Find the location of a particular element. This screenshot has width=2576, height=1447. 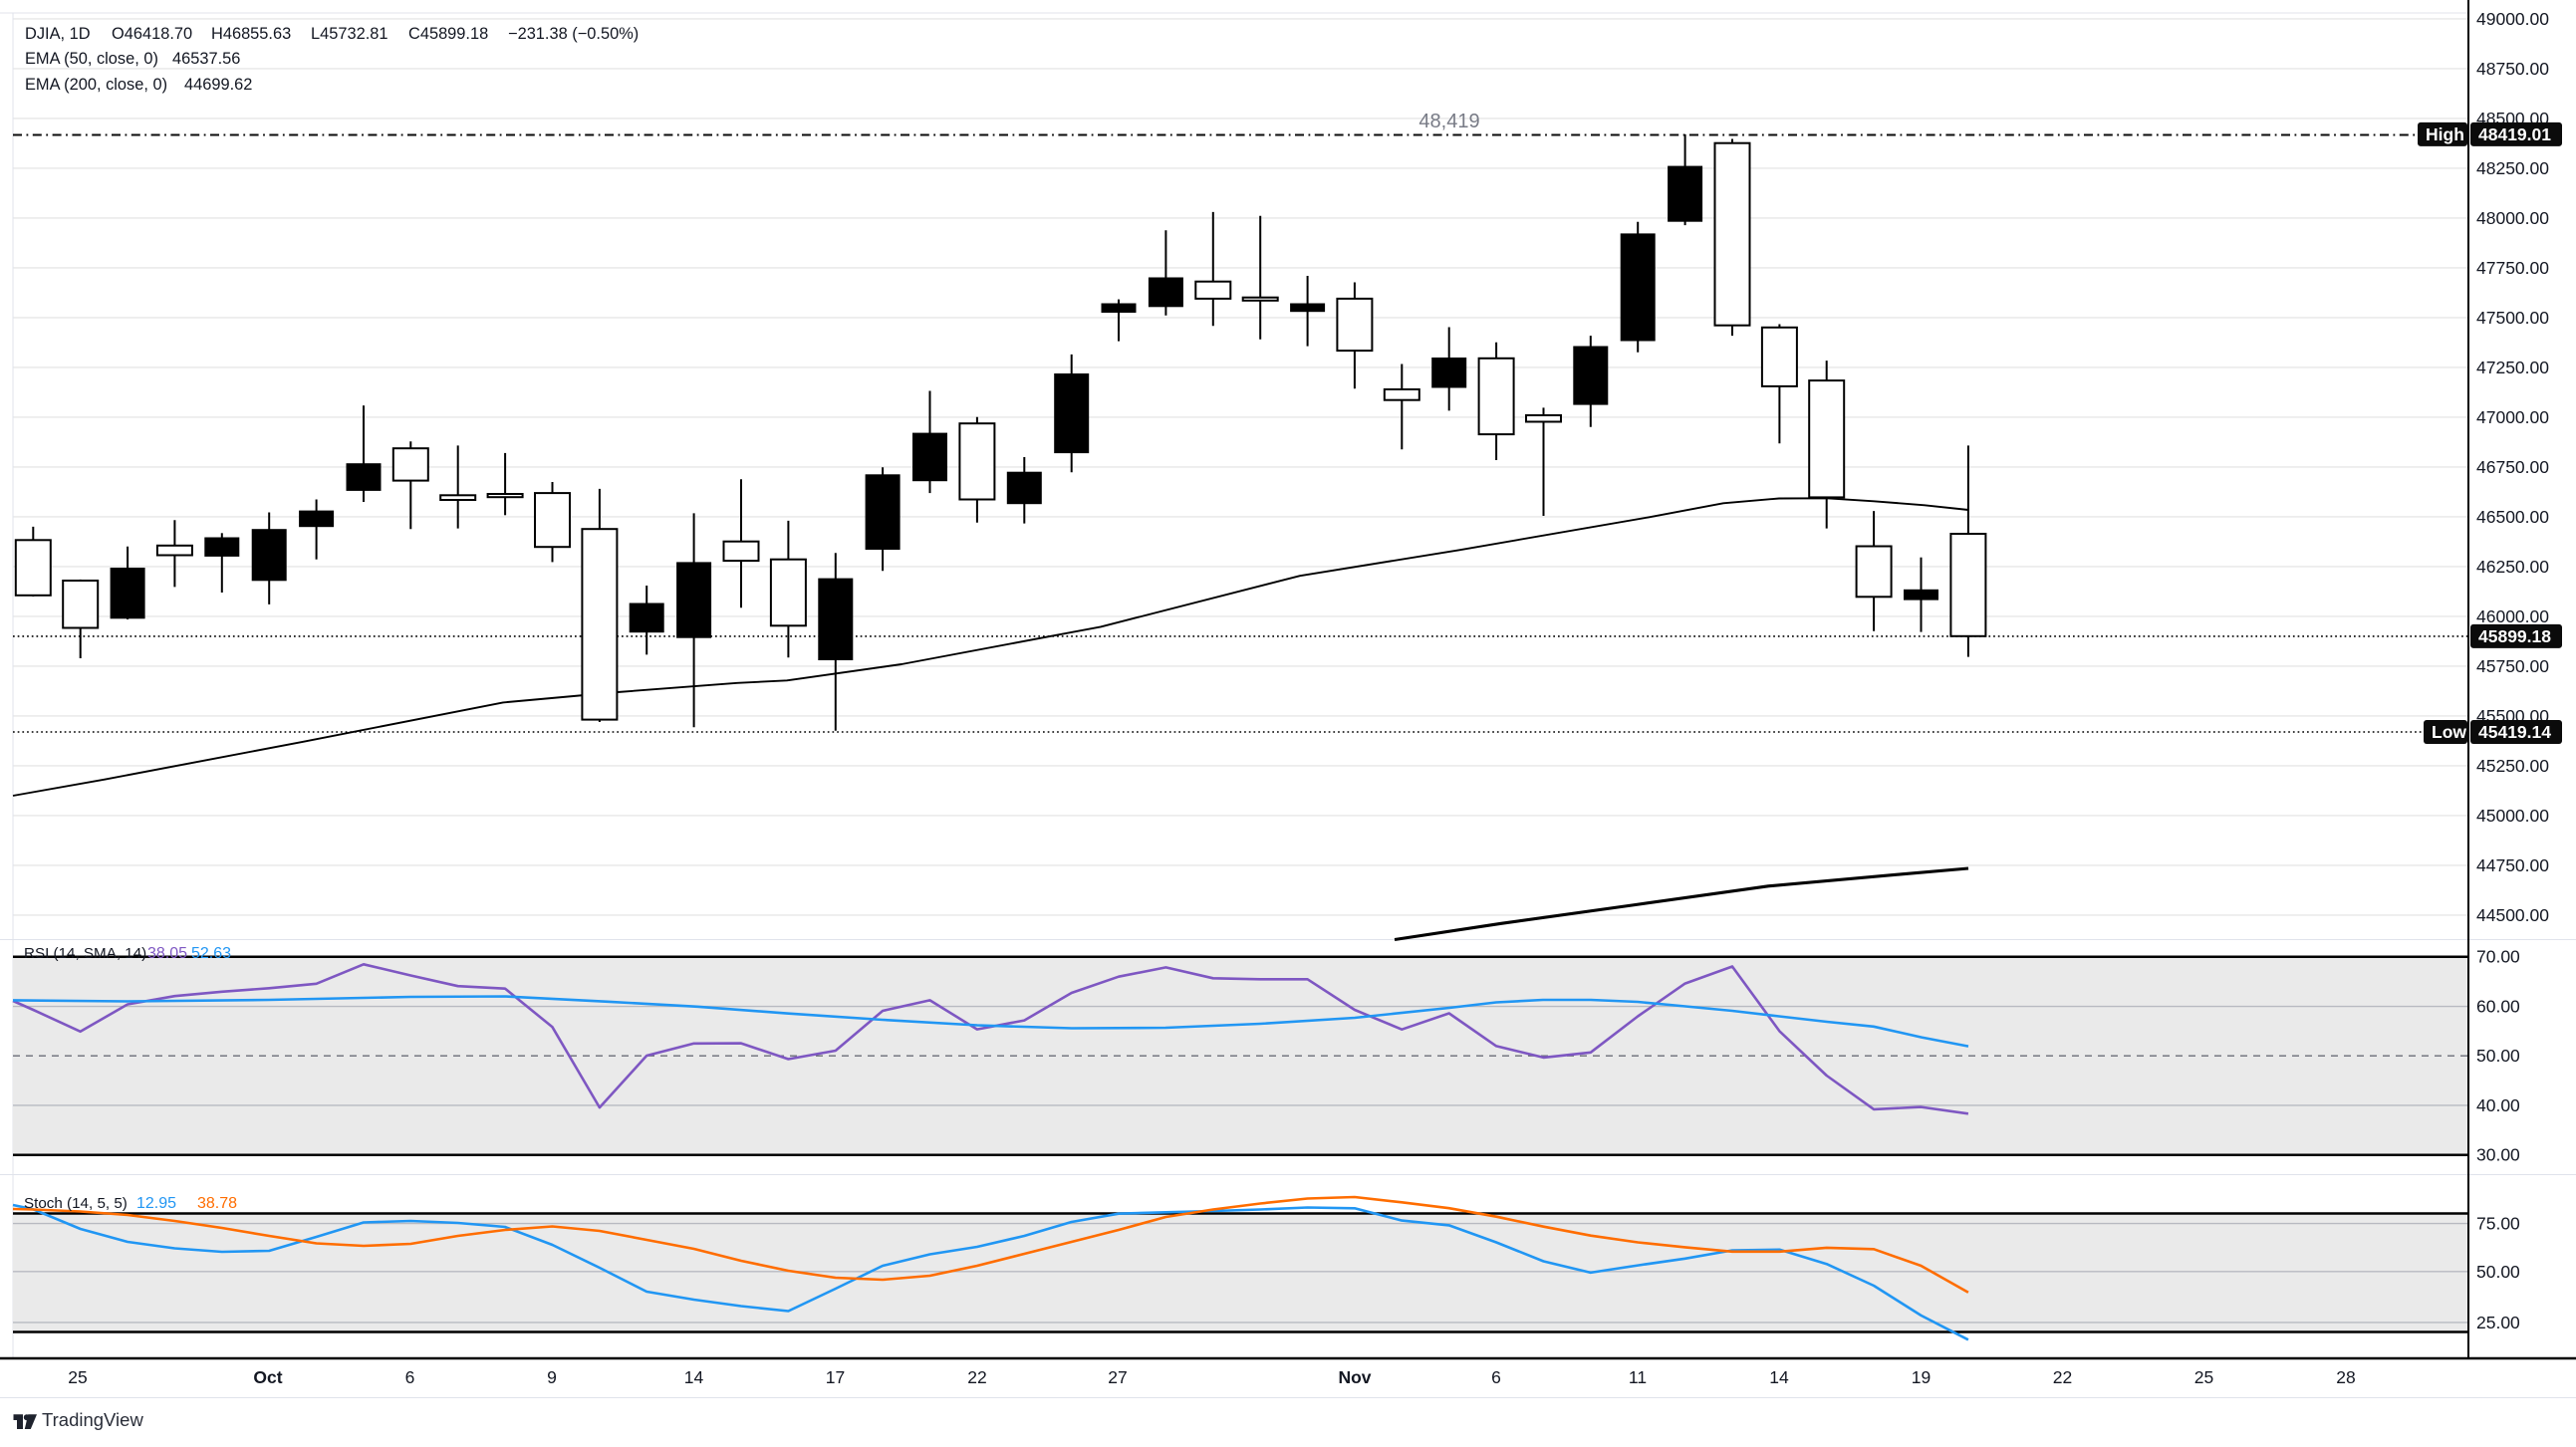

svg-text: Nov is located at coordinates (1354, 1377).